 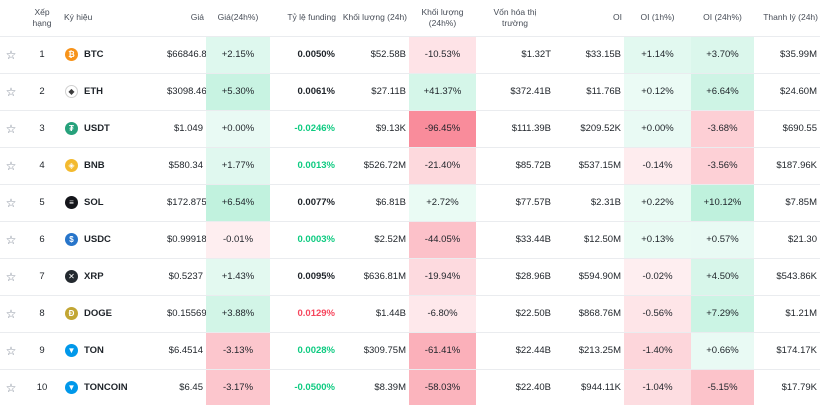 I want to click on usdc-icon: $, so click(x=71, y=239).